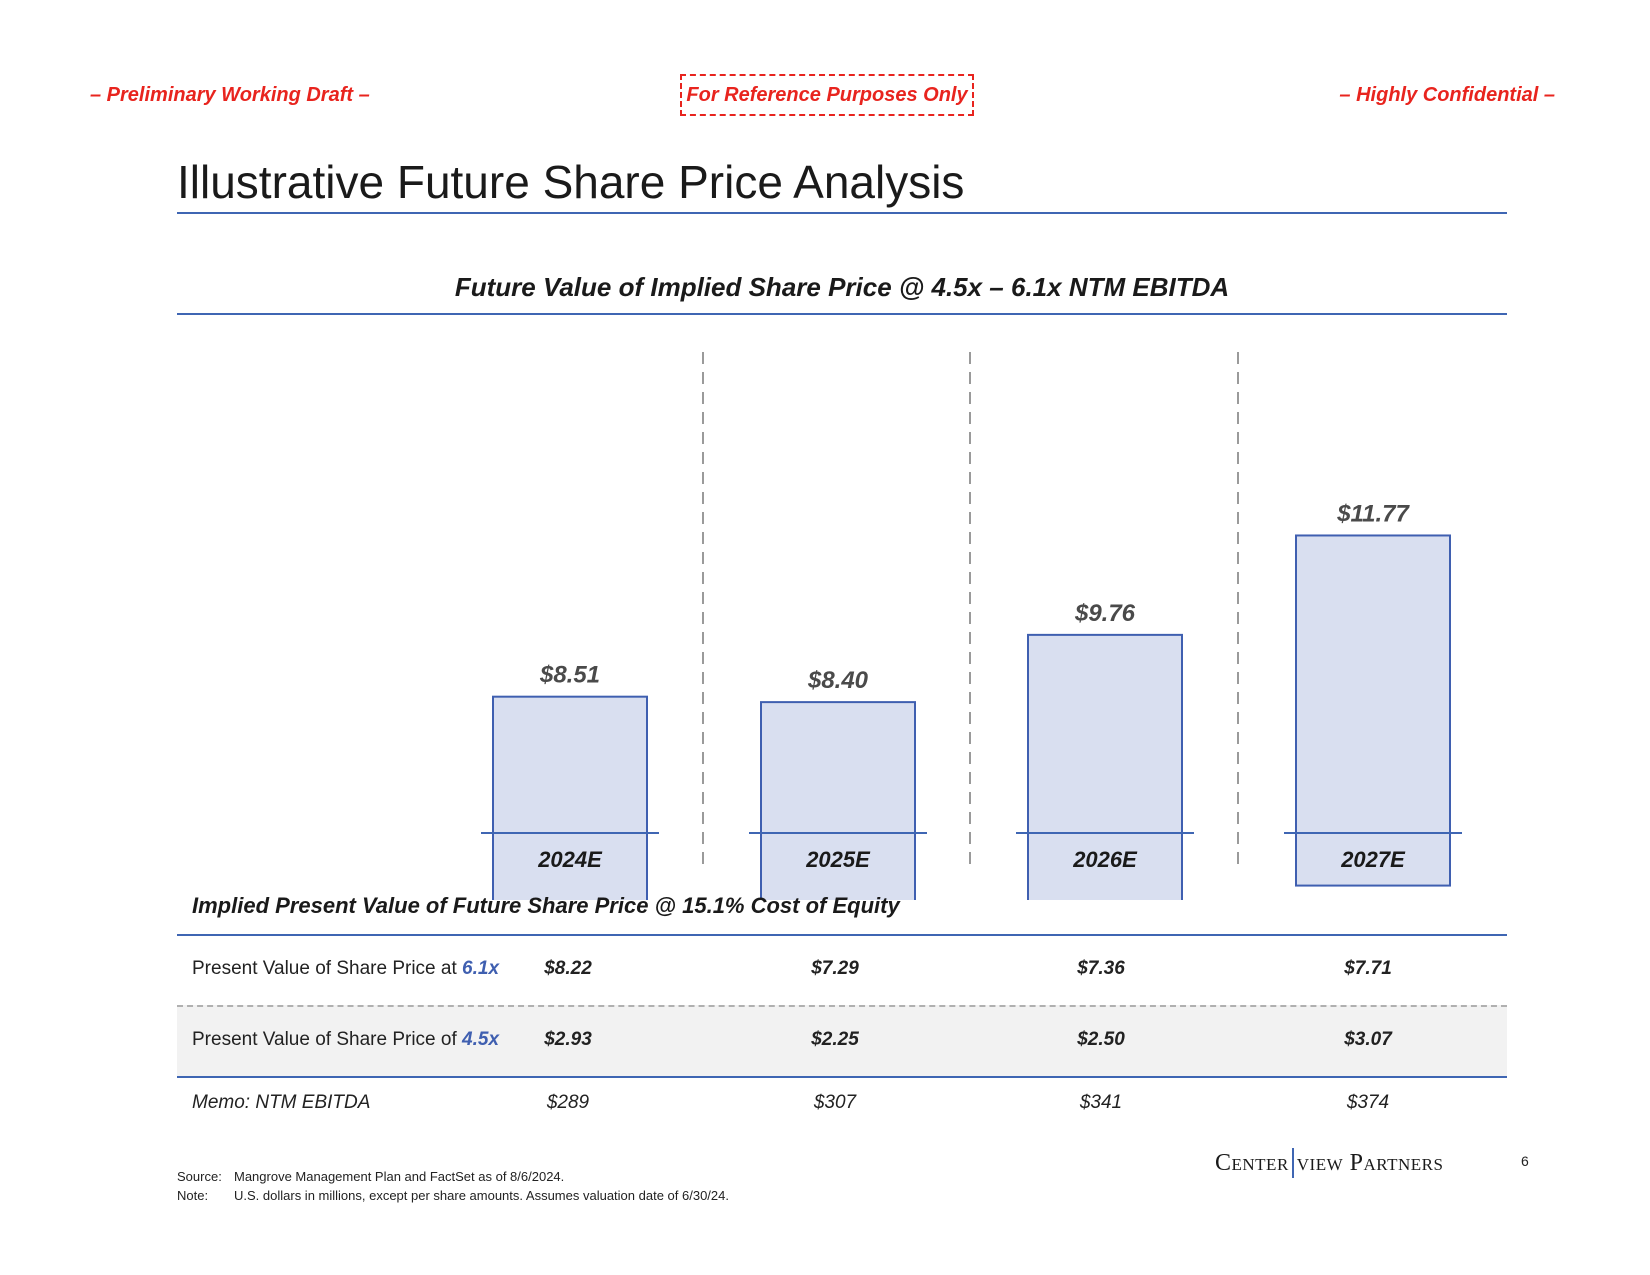 This screenshot has height=1275, width=1650. I want to click on table-row-memo: Memo: NTM EBITDA $289 $307 $341 $374, so click(842, 1104).